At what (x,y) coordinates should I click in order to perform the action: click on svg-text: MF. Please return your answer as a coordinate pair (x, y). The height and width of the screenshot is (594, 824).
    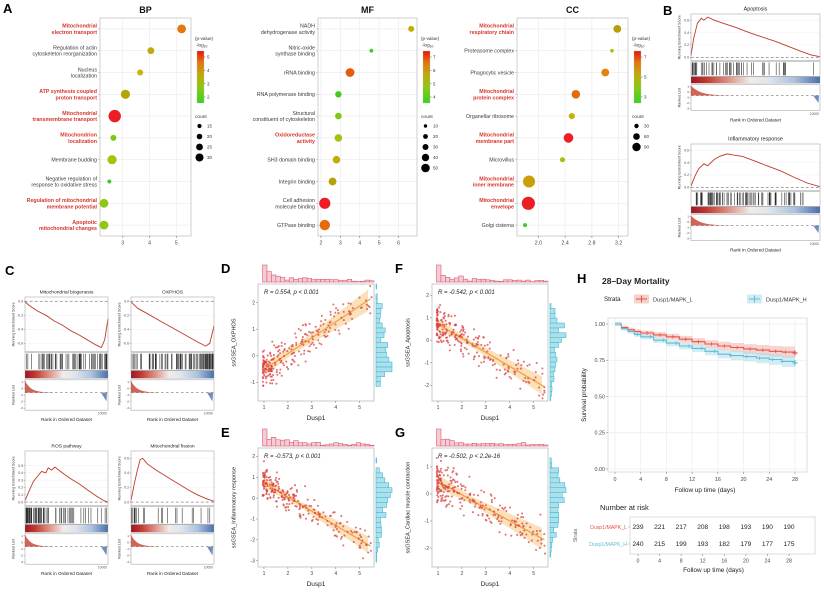
    Looking at the image, I should click on (367, 10).